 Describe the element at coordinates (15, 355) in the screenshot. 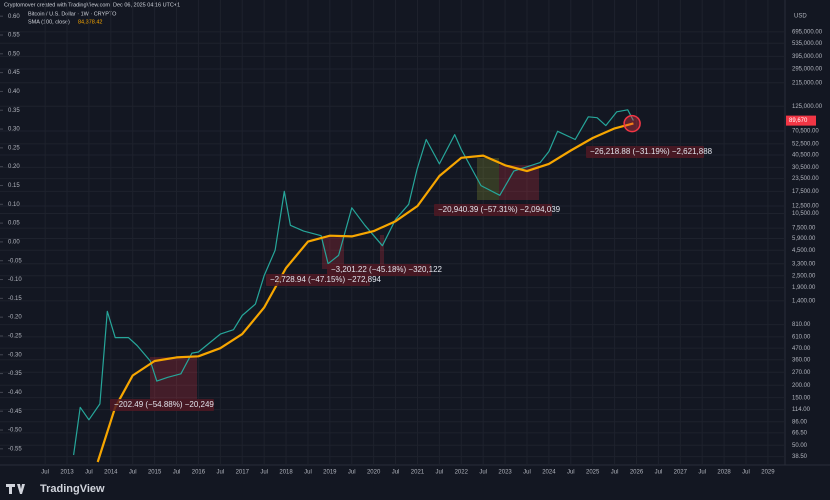

I see `y2-tick-label: -0.30` at that location.